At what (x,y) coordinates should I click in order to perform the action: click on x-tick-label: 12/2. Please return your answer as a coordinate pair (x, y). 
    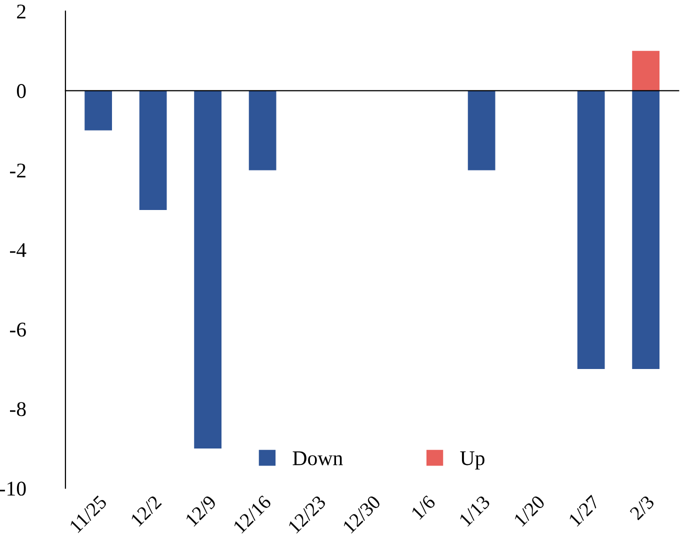
    Looking at the image, I should click on (146, 511).